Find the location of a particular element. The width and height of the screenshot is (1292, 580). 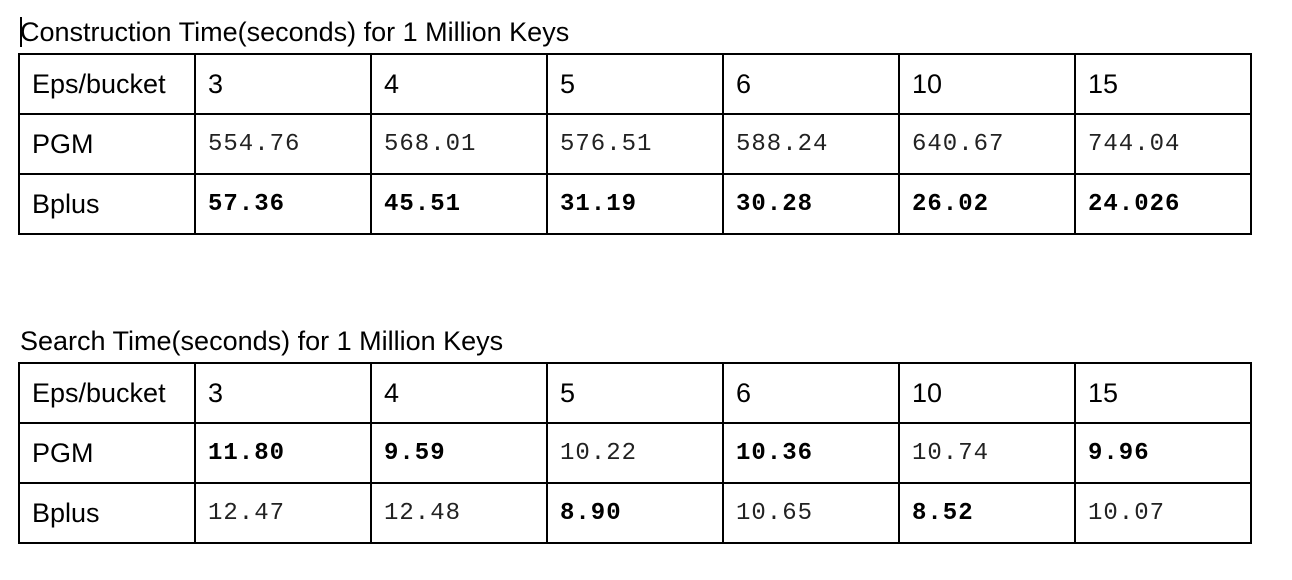

text-cursor is located at coordinates (21, 32).